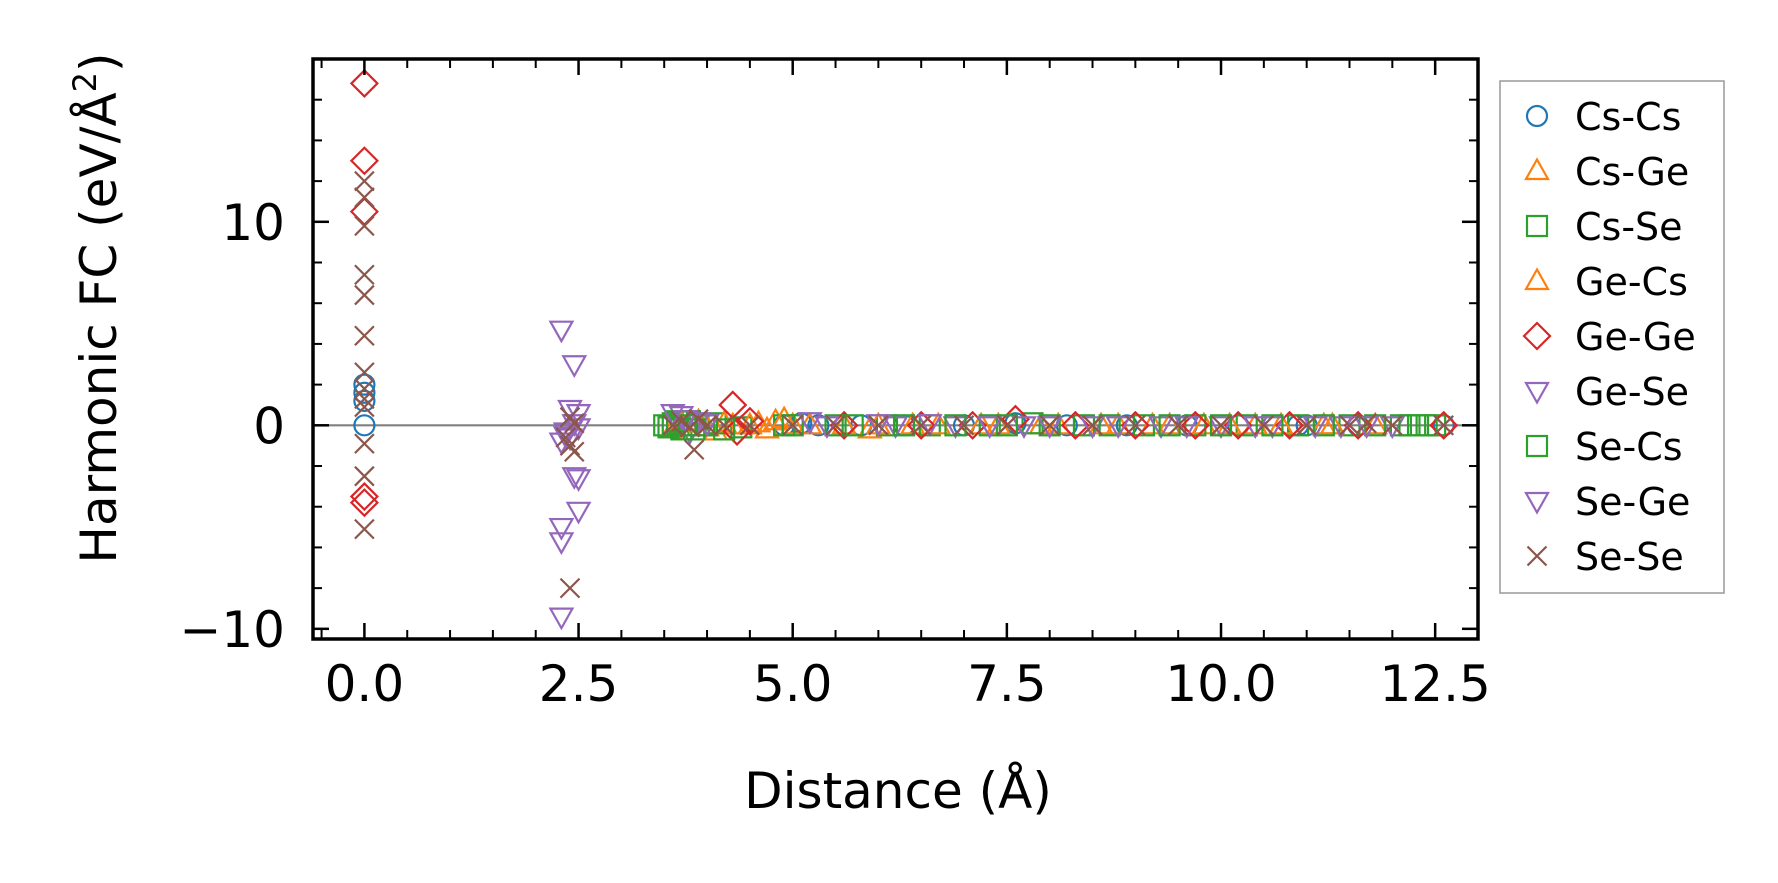 Image resolution: width=1778 pixels, height=883 pixels. I want to click on y-tick-label: −10, so click(232, 630).